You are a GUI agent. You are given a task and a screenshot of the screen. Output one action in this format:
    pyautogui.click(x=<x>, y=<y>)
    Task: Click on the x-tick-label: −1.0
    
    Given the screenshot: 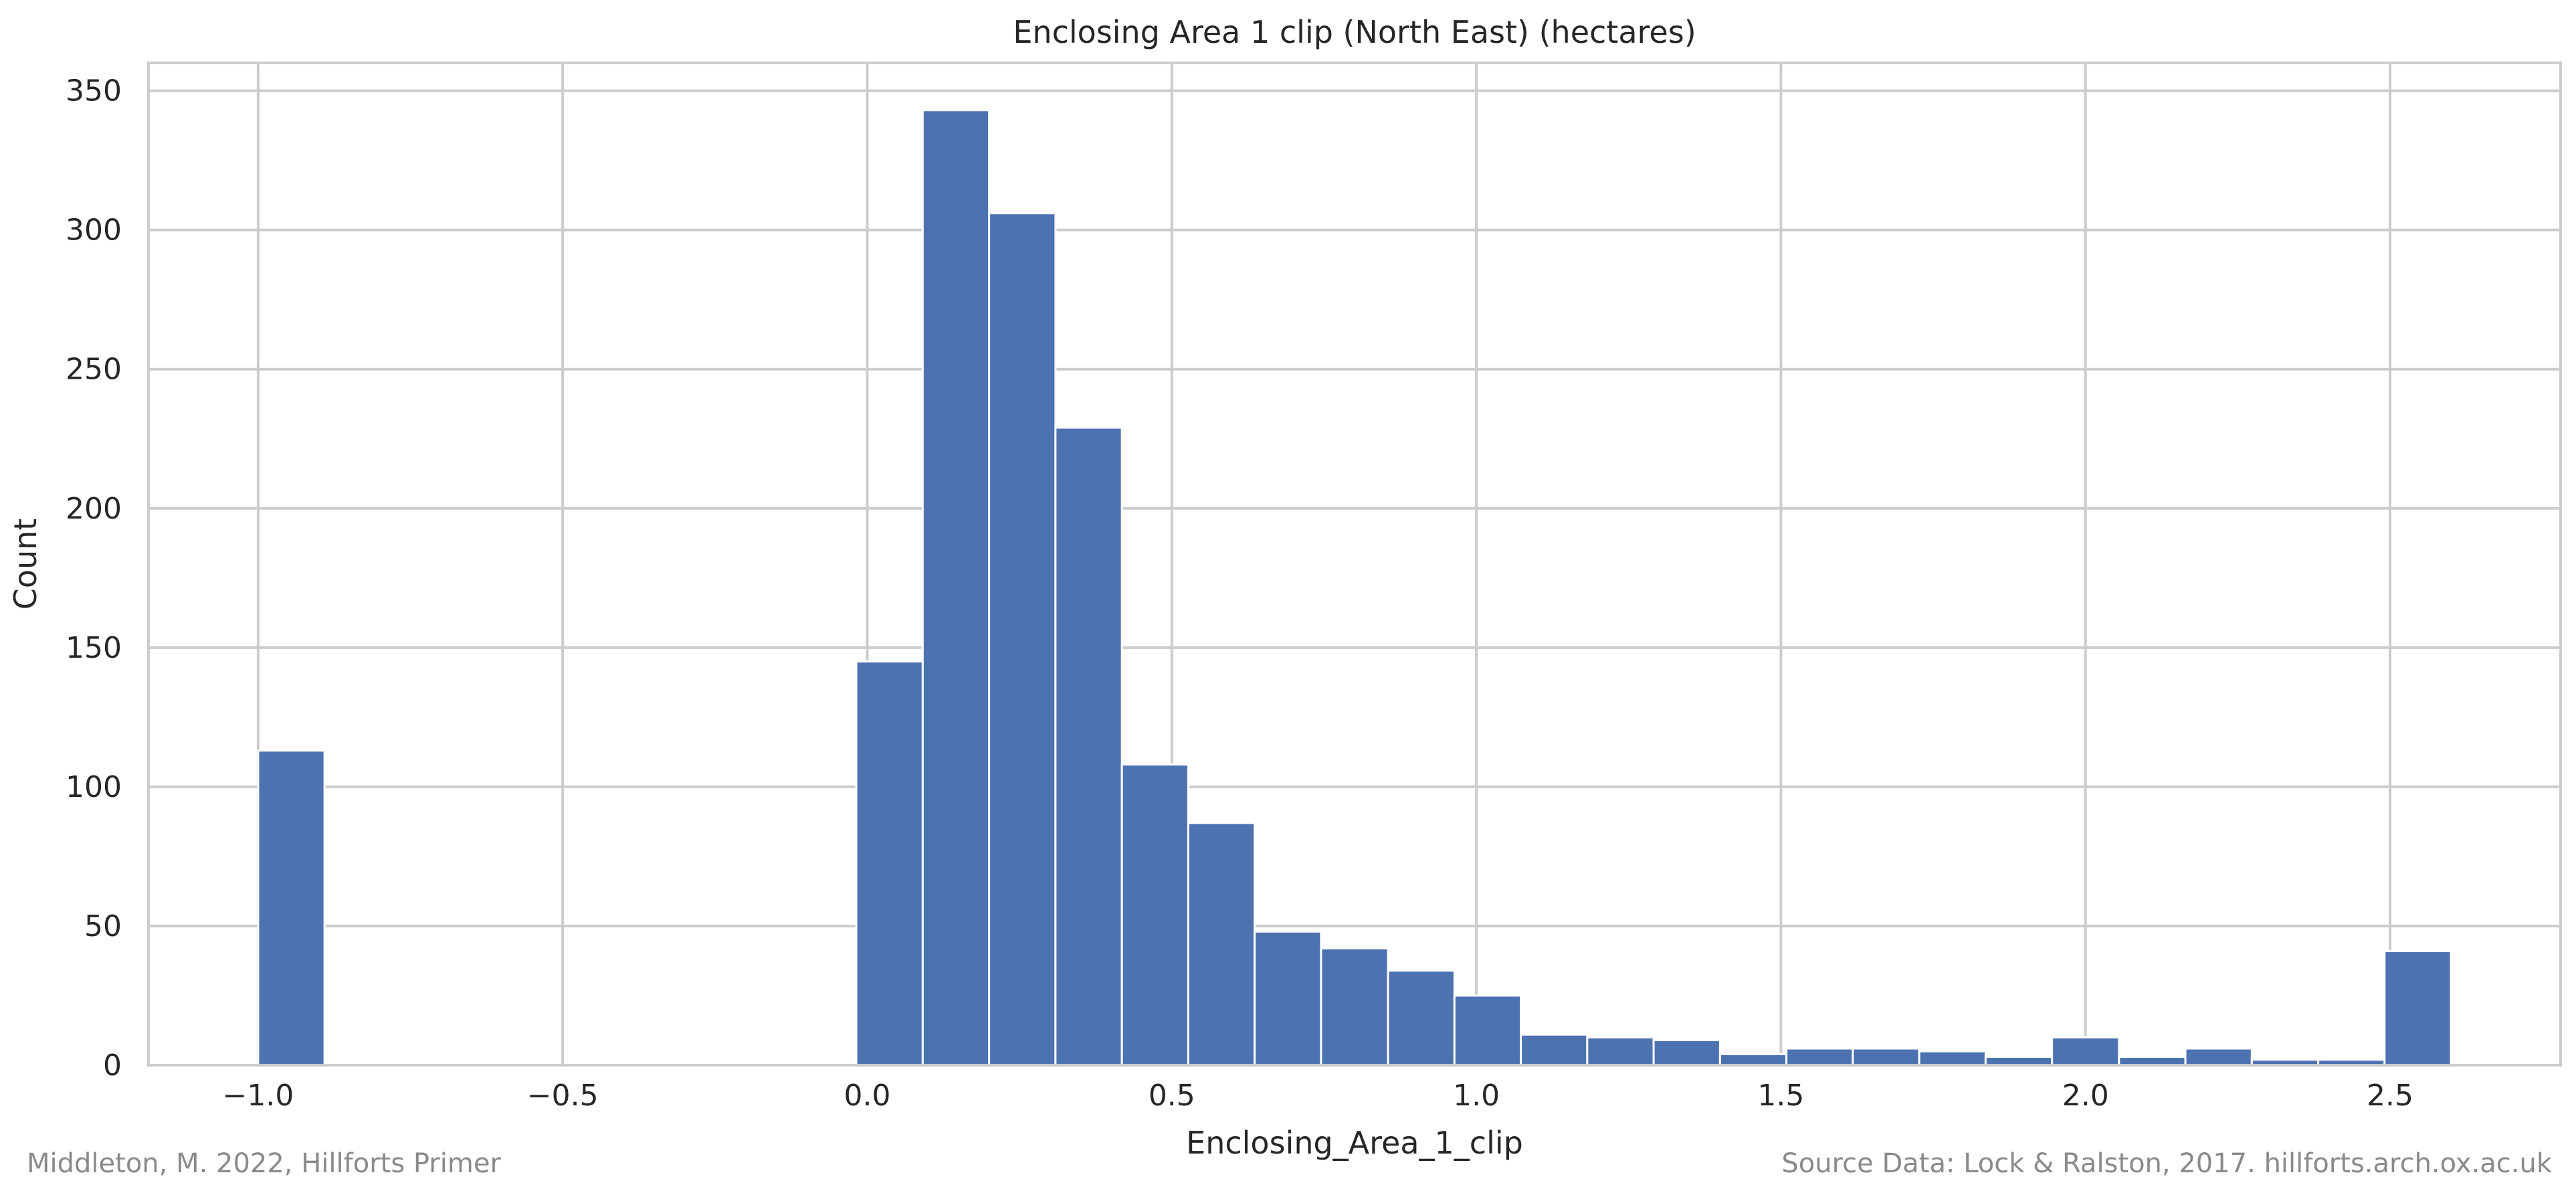 What is the action you would take?
    pyautogui.click(x=258, y=1096)
    